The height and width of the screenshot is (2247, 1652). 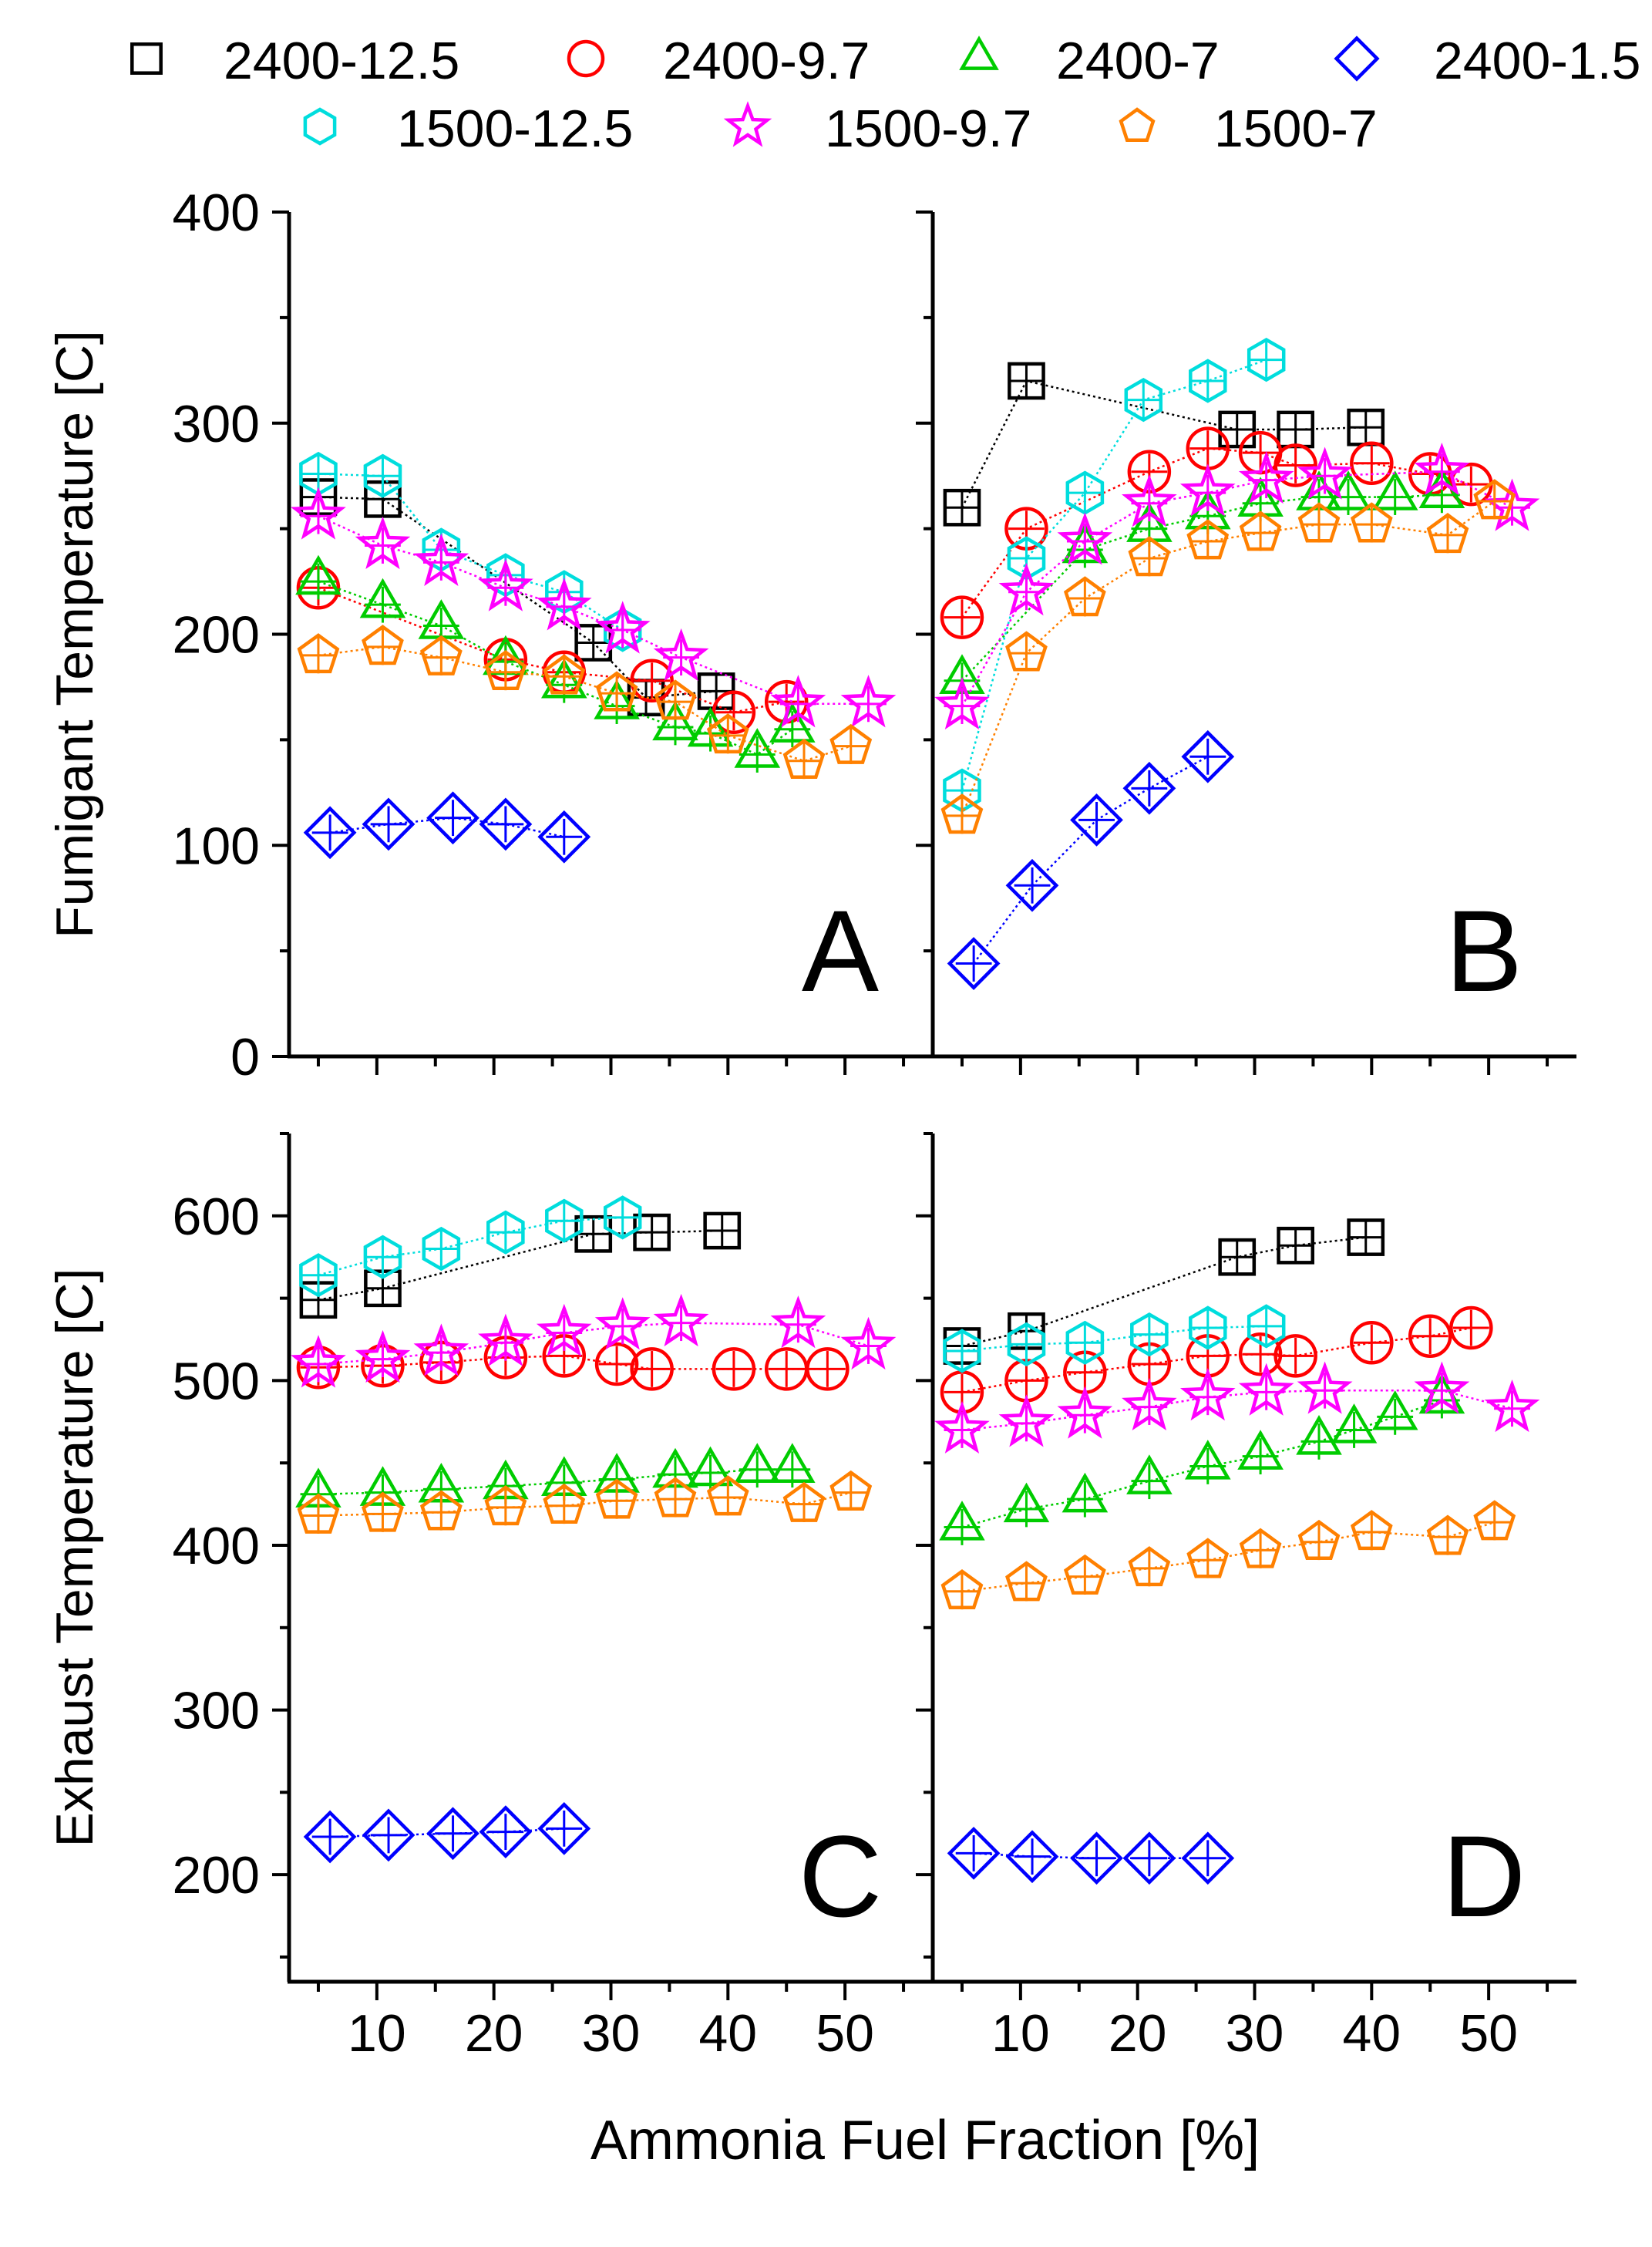 I want to click on y-tick-label: 500, so click(x=216, y=1381).